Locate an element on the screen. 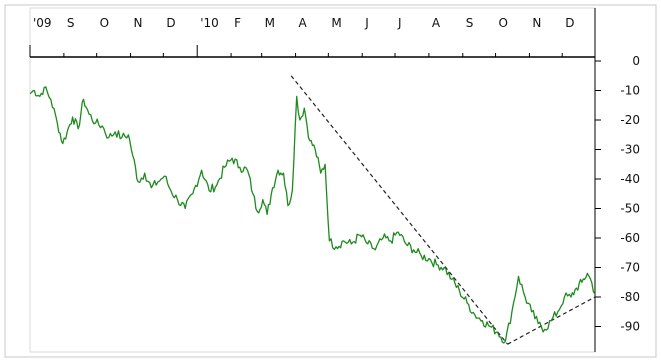  y-tick-label: -20 is located at coordinates (630, 120).